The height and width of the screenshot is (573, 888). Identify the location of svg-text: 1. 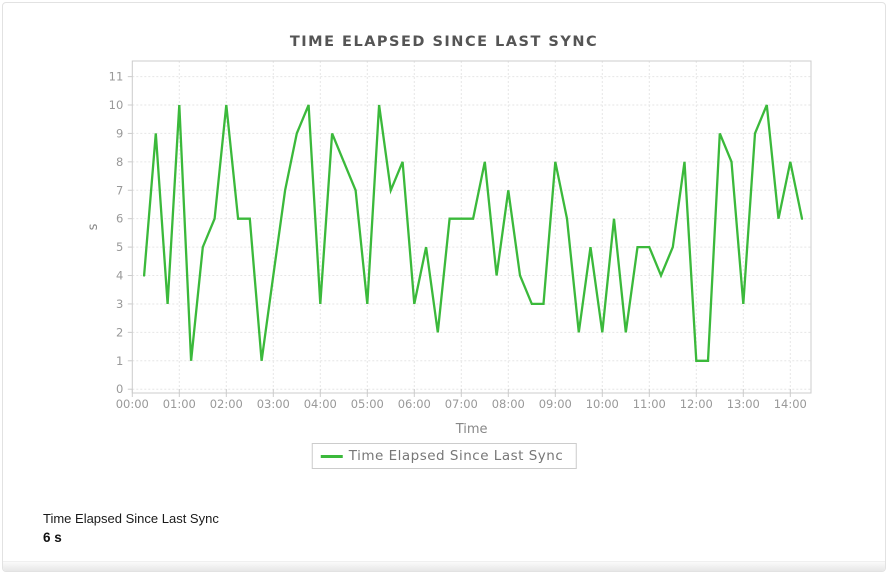
(119, 361).